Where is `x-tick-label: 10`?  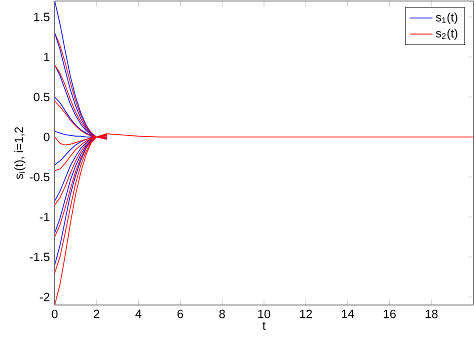
x-tick-label: 10 is located at coordinates (264, 314).